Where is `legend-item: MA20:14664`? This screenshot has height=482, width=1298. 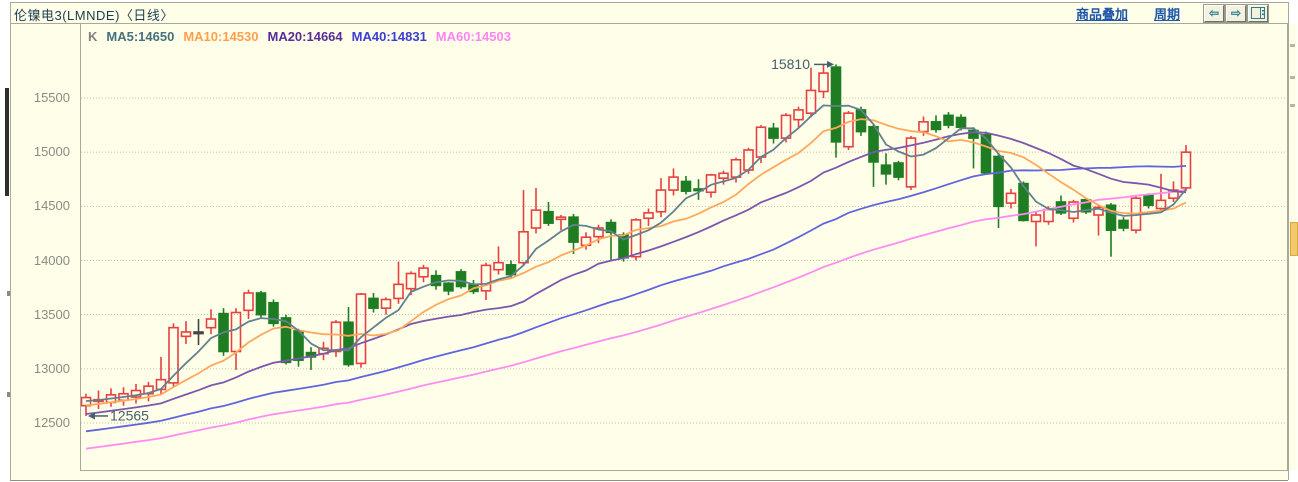
legend-item: MA20:14664 is located at coordinates (305, 36).